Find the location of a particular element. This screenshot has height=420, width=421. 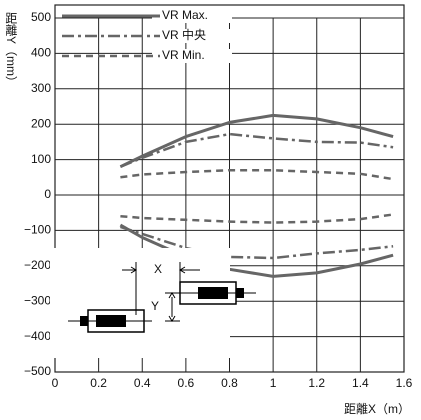

y-tick-label: 300 is located at coordinates (41, 88).